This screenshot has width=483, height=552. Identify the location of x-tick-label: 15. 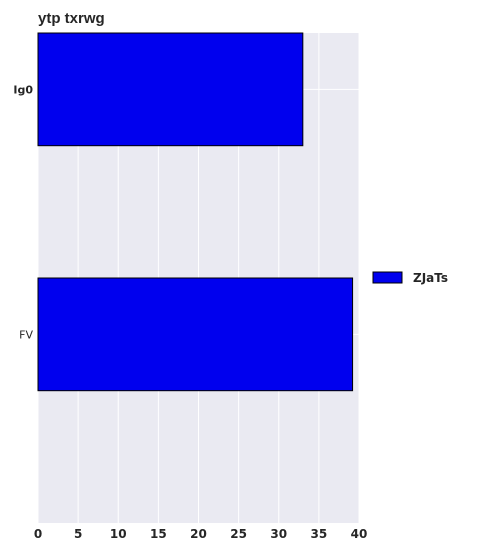
(158, 534).